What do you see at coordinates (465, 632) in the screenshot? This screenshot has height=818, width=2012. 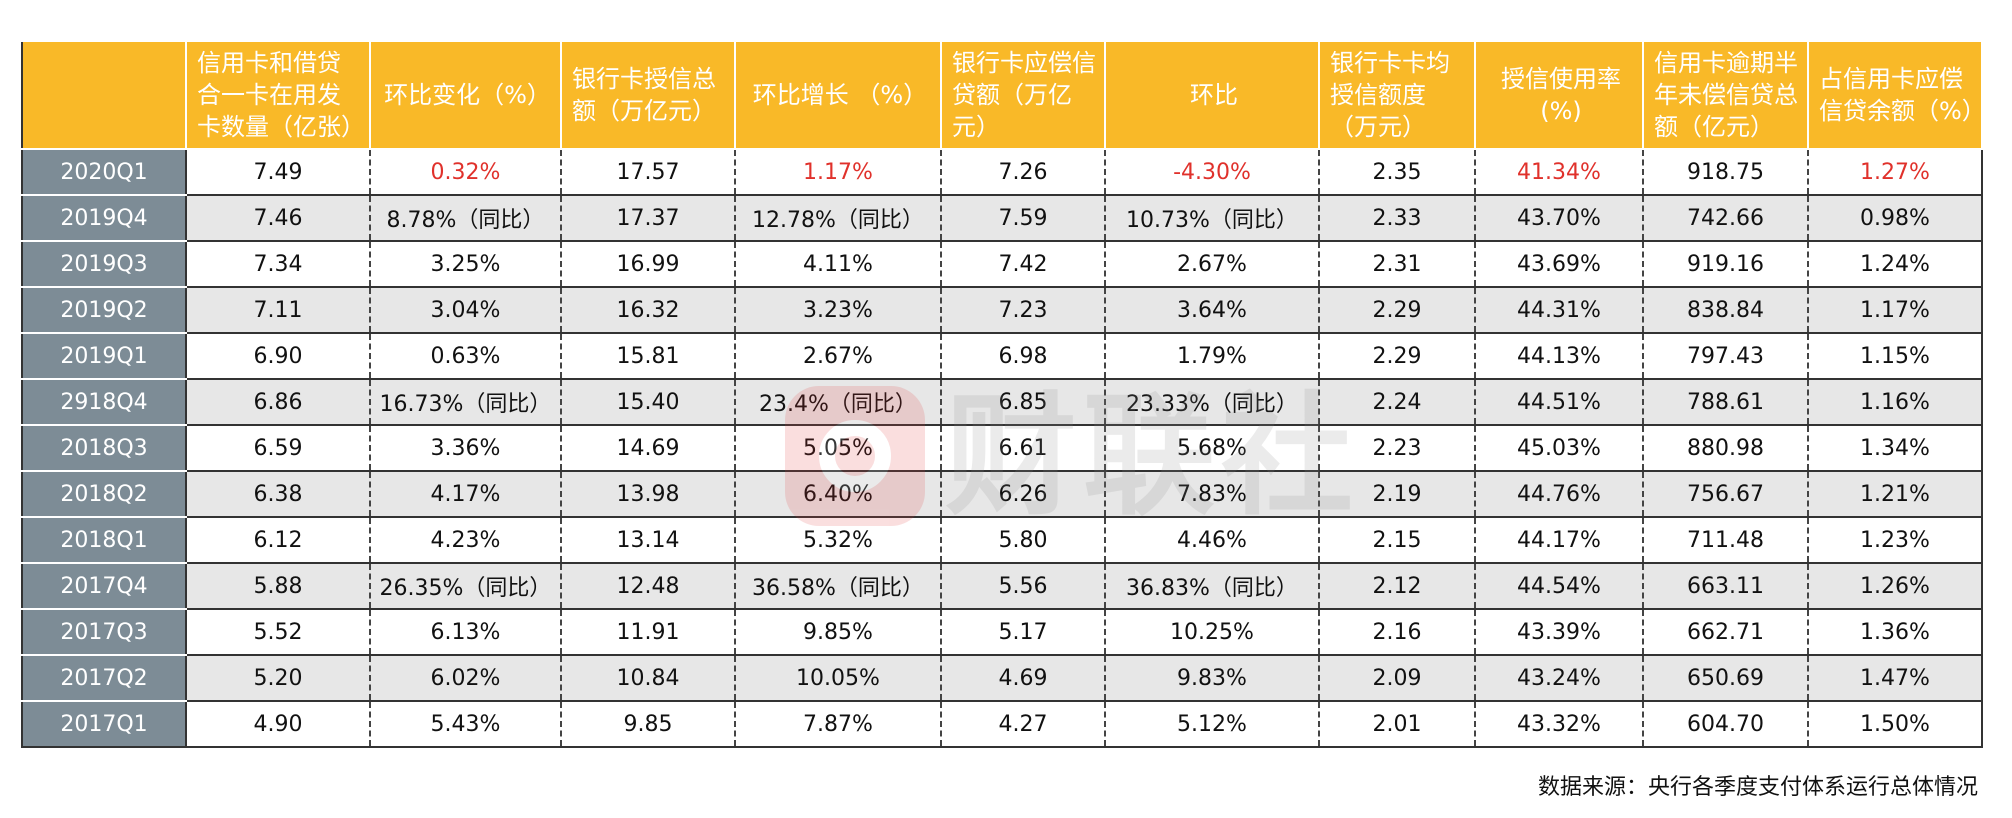 I see `table-cell: 6.13%` at bounding box center [465, 632].